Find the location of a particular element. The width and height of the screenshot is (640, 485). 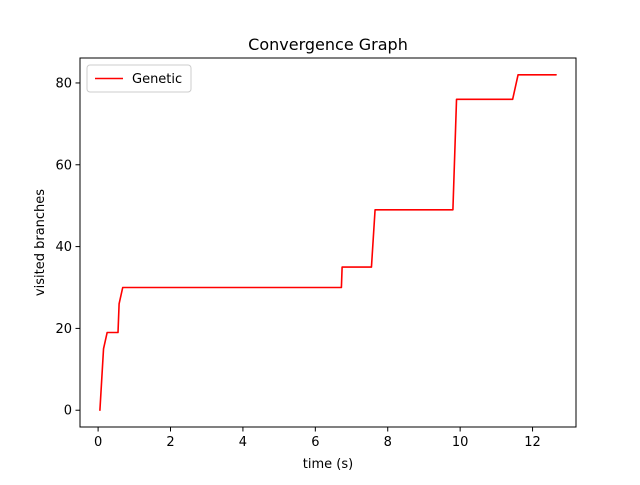

x-tick-label: 10 is located at coordinates (460, 442).